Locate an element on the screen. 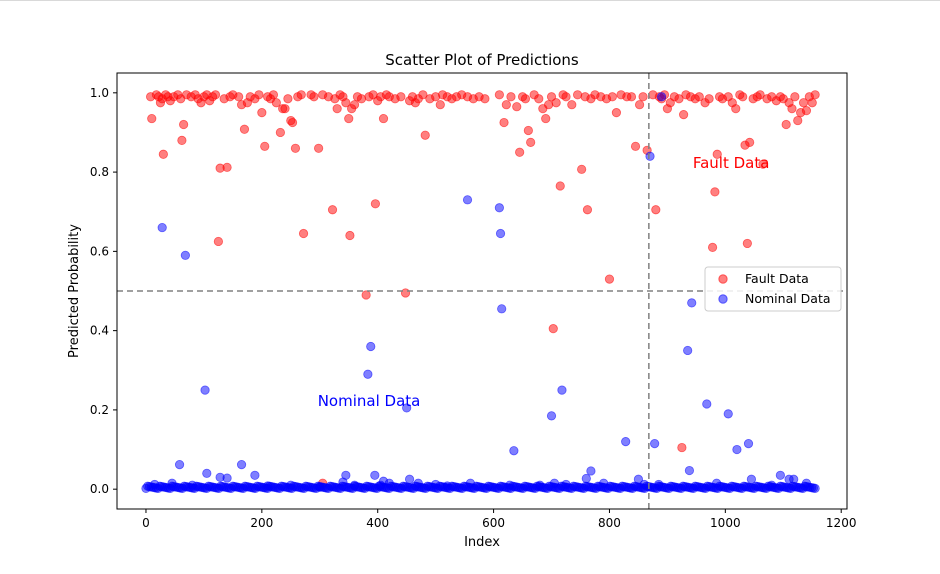  legend: Fault Data Nominal Data is located at coordinates (773, 289).